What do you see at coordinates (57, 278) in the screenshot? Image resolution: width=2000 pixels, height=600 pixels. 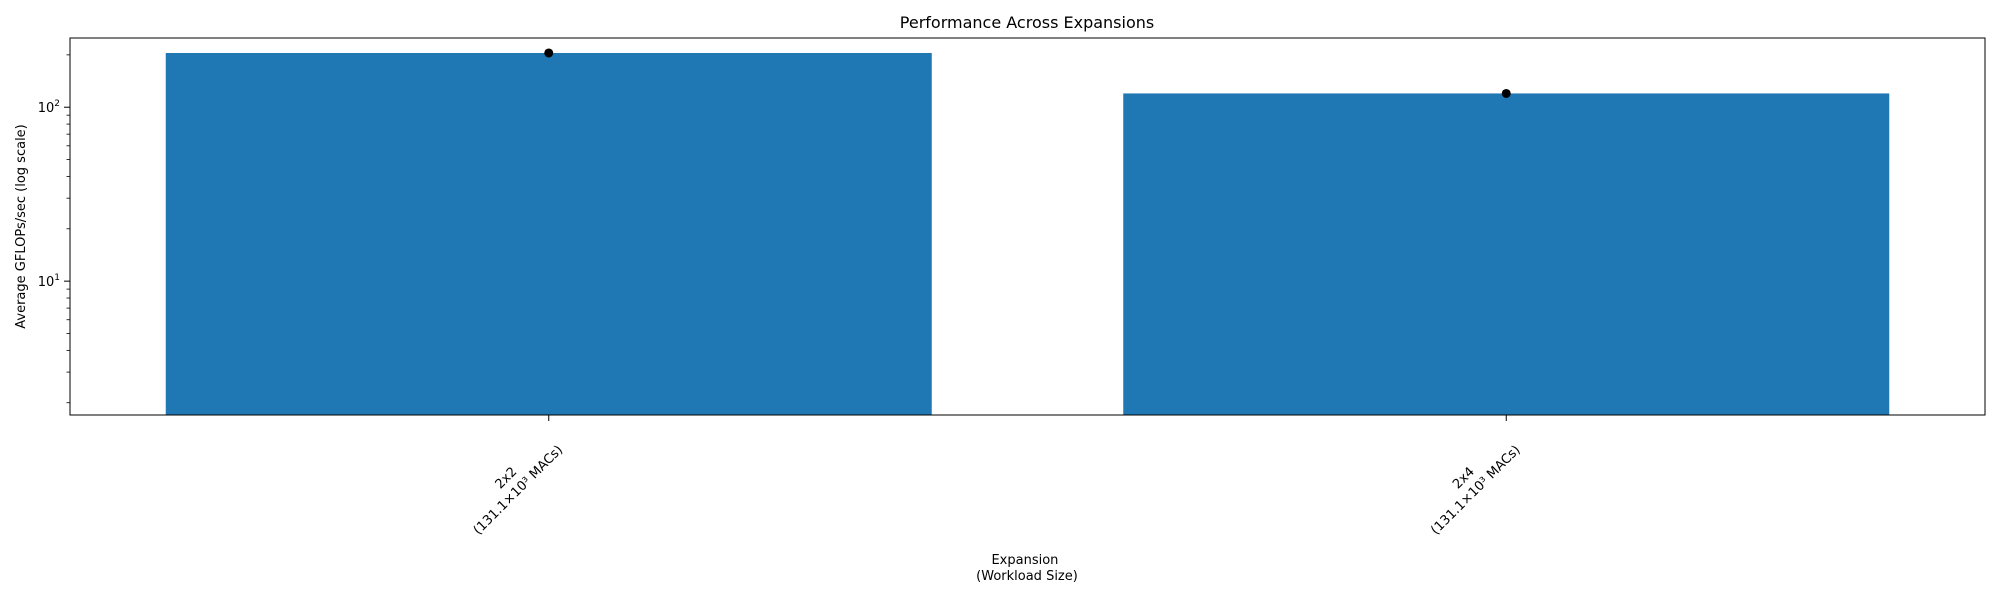 I see `y-tick-exponent: 1` at bounding box center [57, 278].